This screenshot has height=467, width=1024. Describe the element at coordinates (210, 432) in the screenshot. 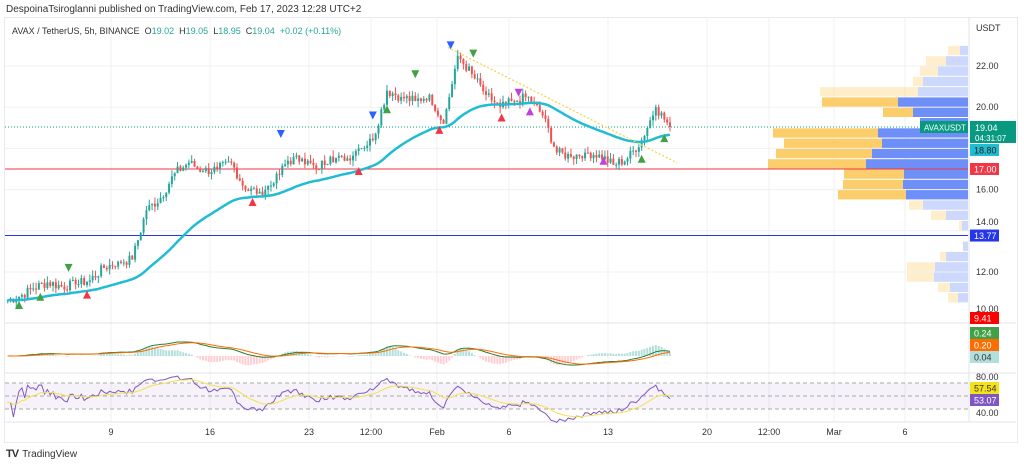

I see `time-tick-label: 16` at that location.